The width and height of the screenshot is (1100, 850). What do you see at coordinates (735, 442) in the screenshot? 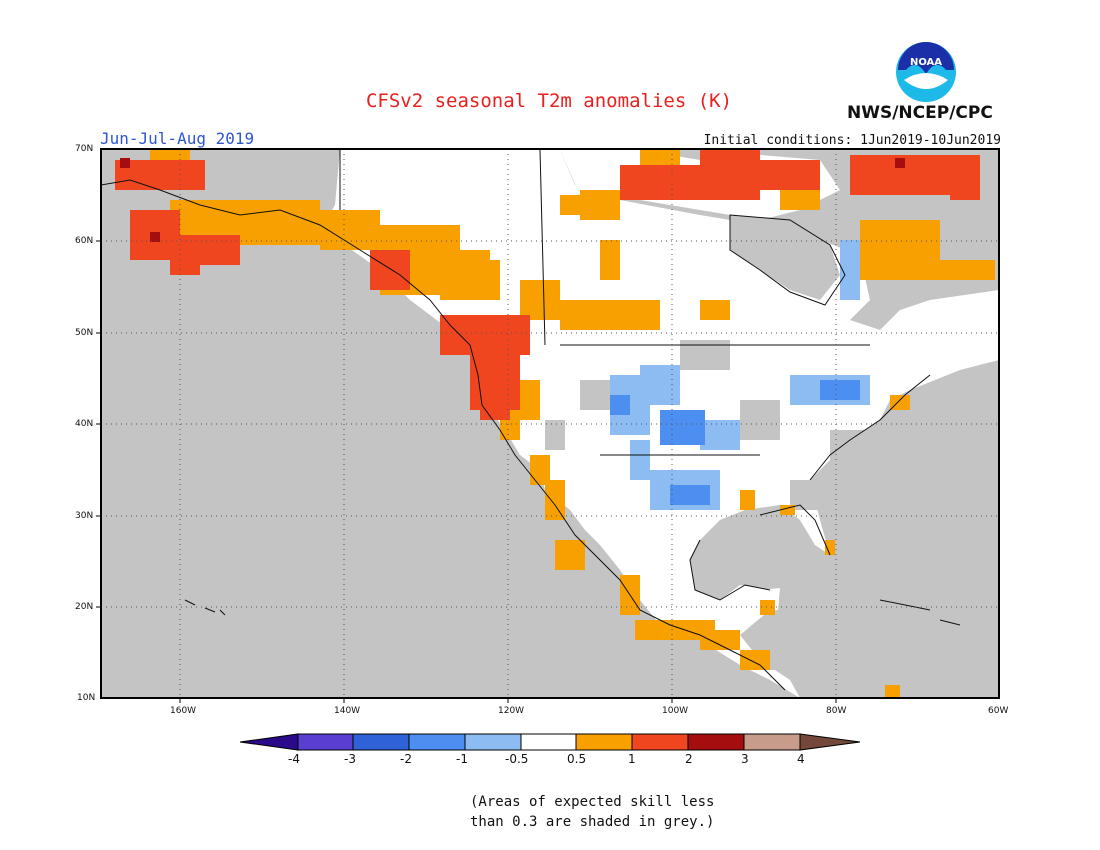
I see `cool-anomaly-medium` at bounding box center [735, 442].